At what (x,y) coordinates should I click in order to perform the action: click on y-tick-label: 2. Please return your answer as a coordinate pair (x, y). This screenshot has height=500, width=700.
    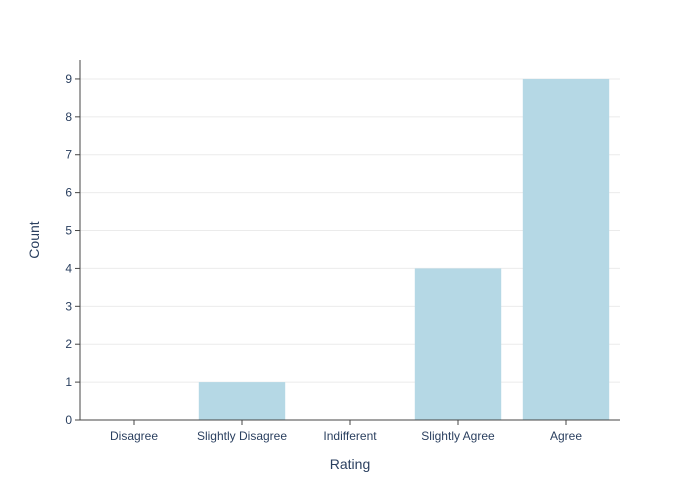
    Looking at the image, I should click on (68, 344).